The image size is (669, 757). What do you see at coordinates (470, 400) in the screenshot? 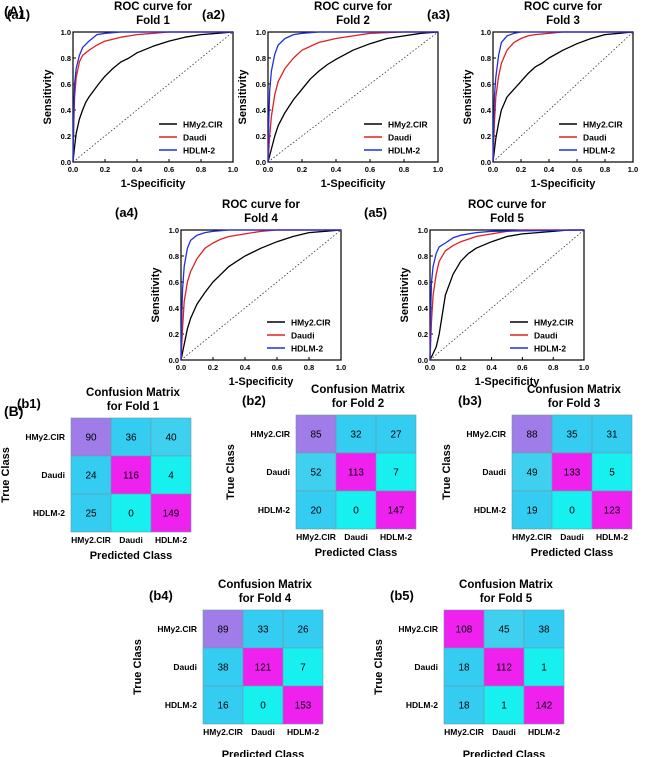
I see `panel-label: (b3)` at bounding box center [470, 400].